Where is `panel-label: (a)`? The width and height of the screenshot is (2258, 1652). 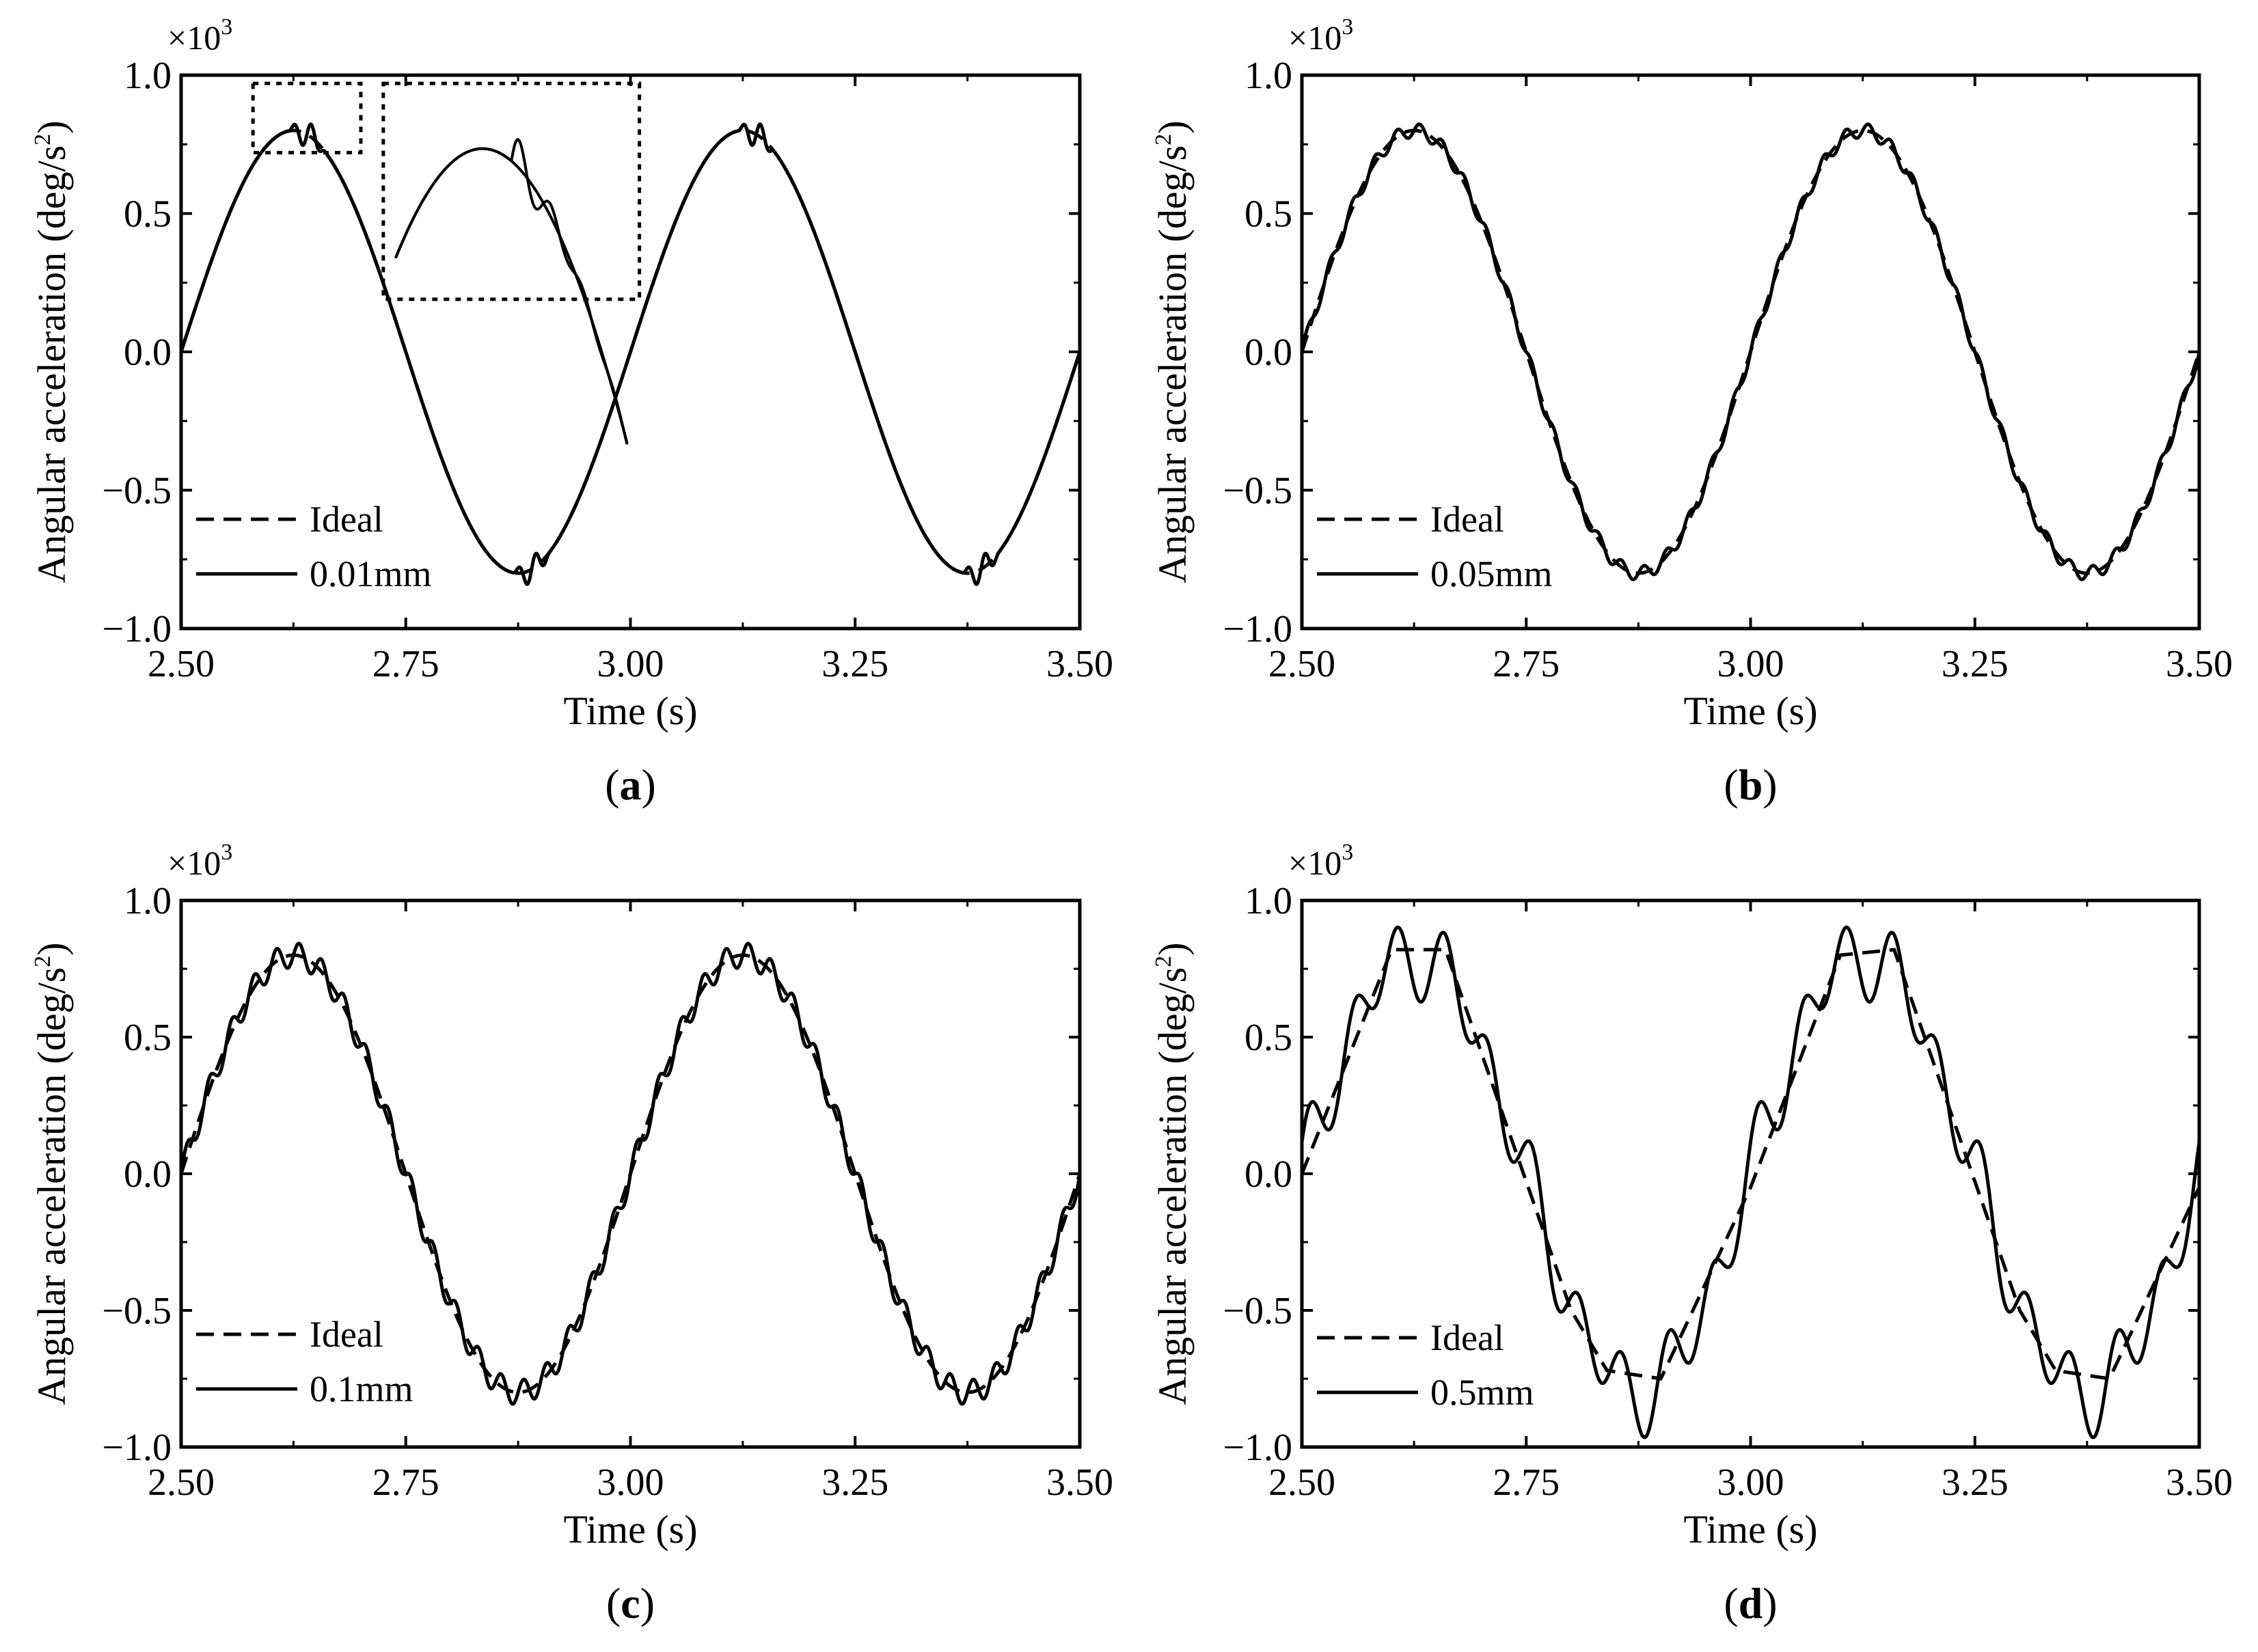 panel-label: (a) is located at coordinates (630, 784).